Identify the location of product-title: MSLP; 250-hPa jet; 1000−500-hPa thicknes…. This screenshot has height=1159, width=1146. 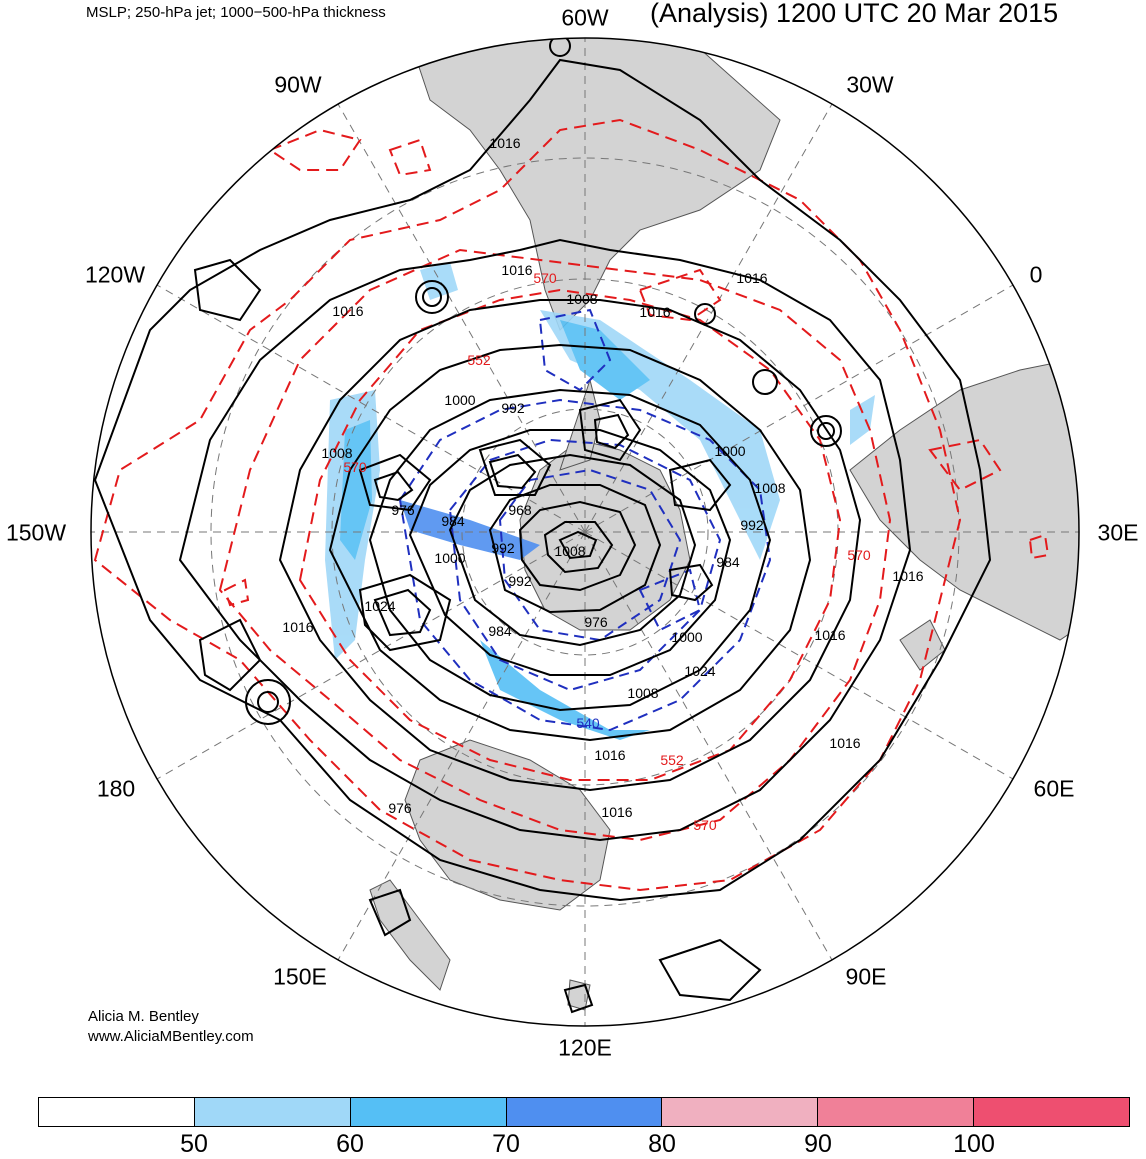
(236, 12).